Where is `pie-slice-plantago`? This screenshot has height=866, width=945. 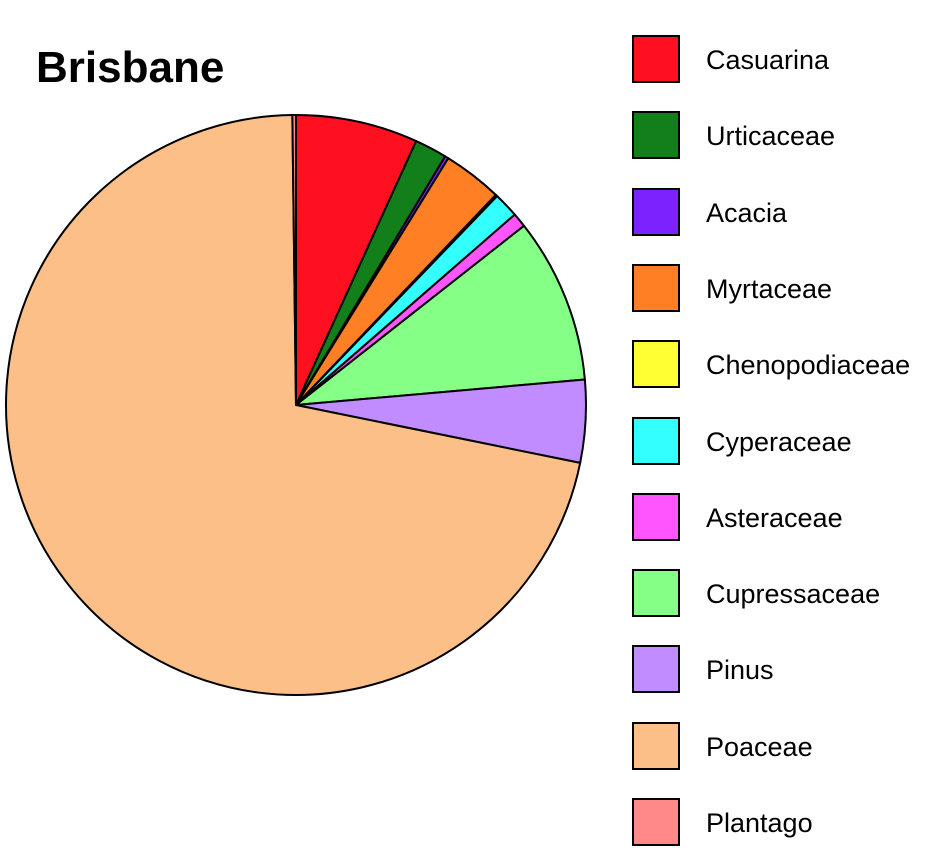 pie-slice-plantago is located at coordinates (294, 260).